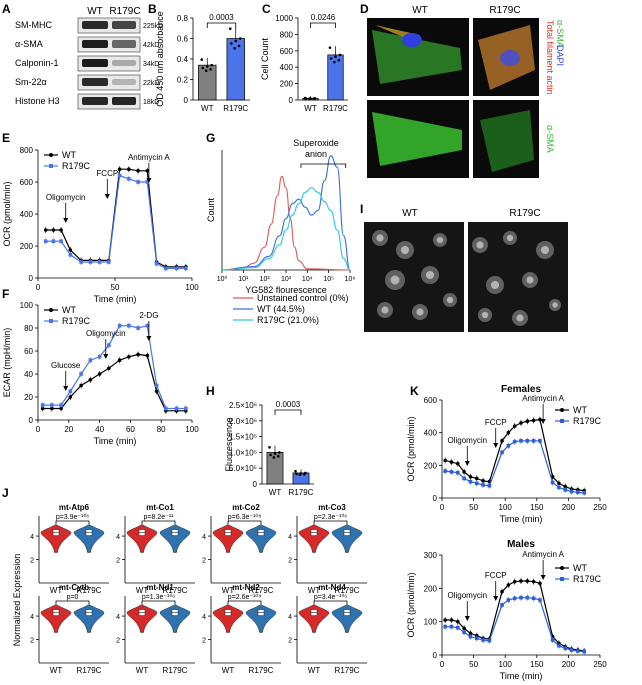  Describe the element at coordinates (207, 108) in the screenshot. I see `x-tick-label: WT` at that location.